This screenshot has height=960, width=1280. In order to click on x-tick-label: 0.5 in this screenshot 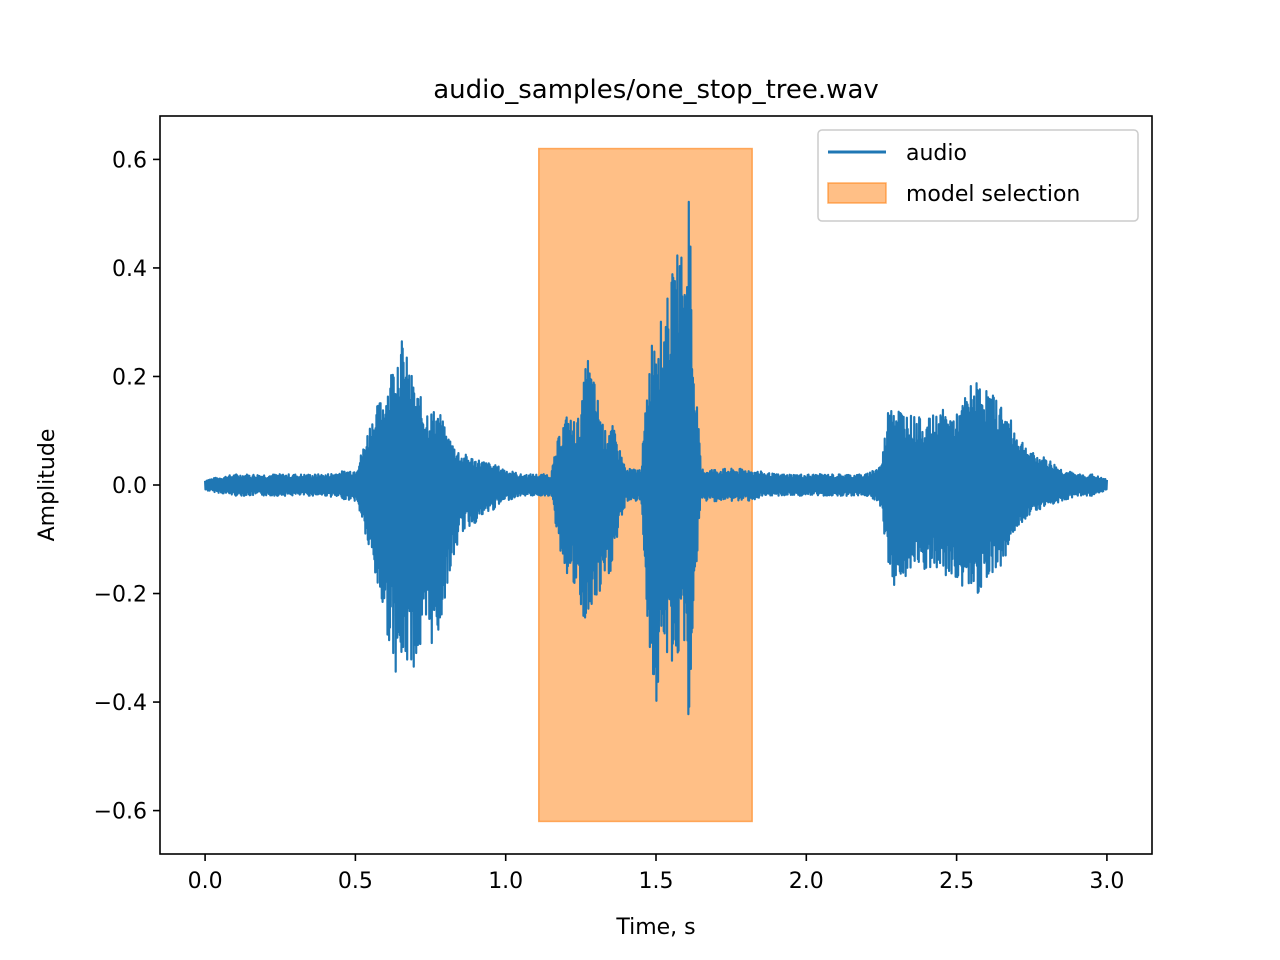, I will do `click(355, 881)`.